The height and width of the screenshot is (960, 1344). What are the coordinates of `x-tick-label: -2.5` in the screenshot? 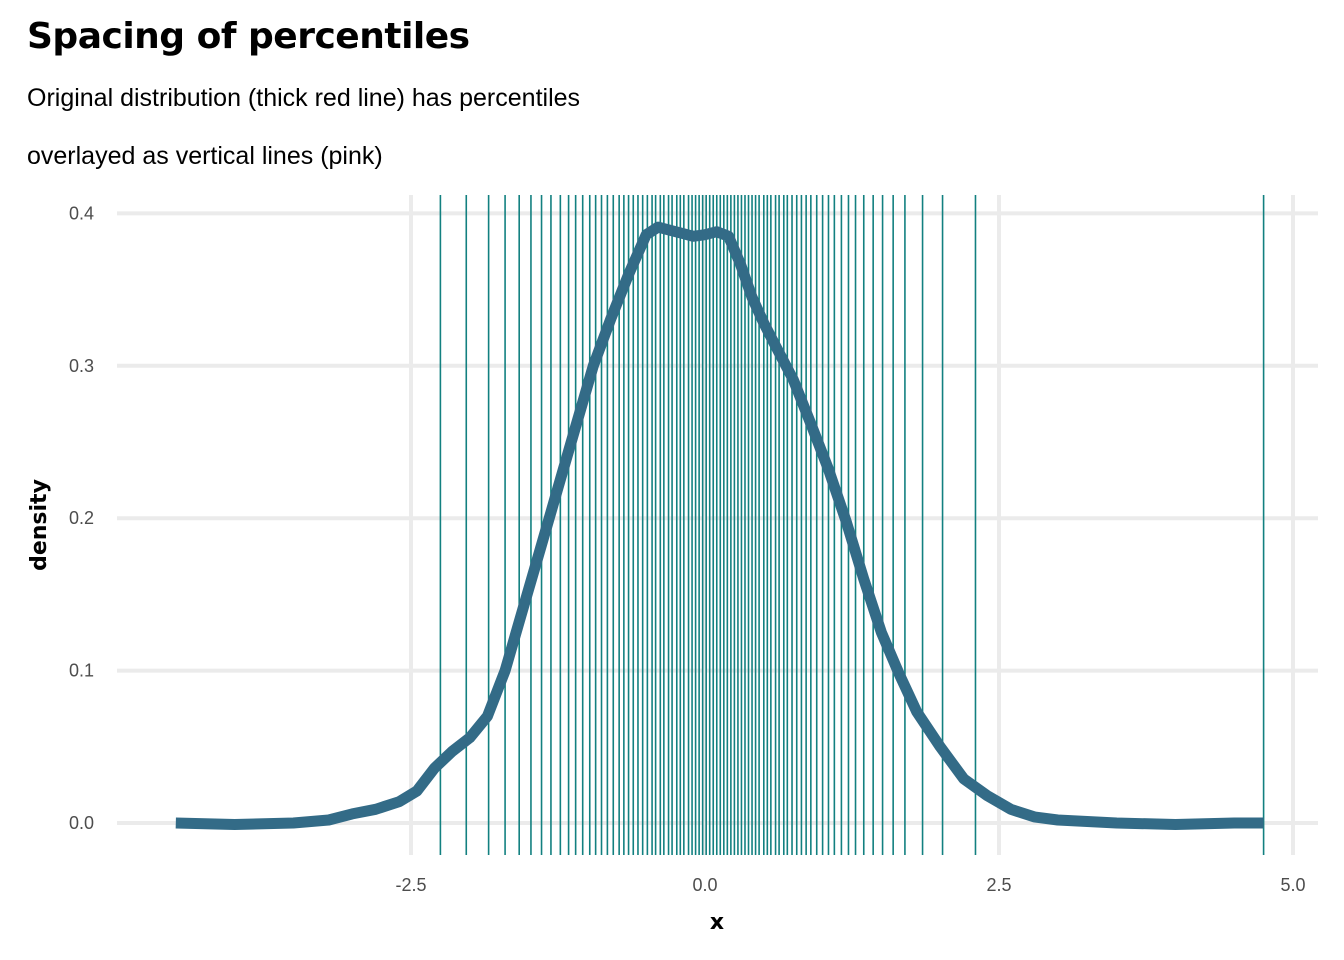 It's located at (410, 885).